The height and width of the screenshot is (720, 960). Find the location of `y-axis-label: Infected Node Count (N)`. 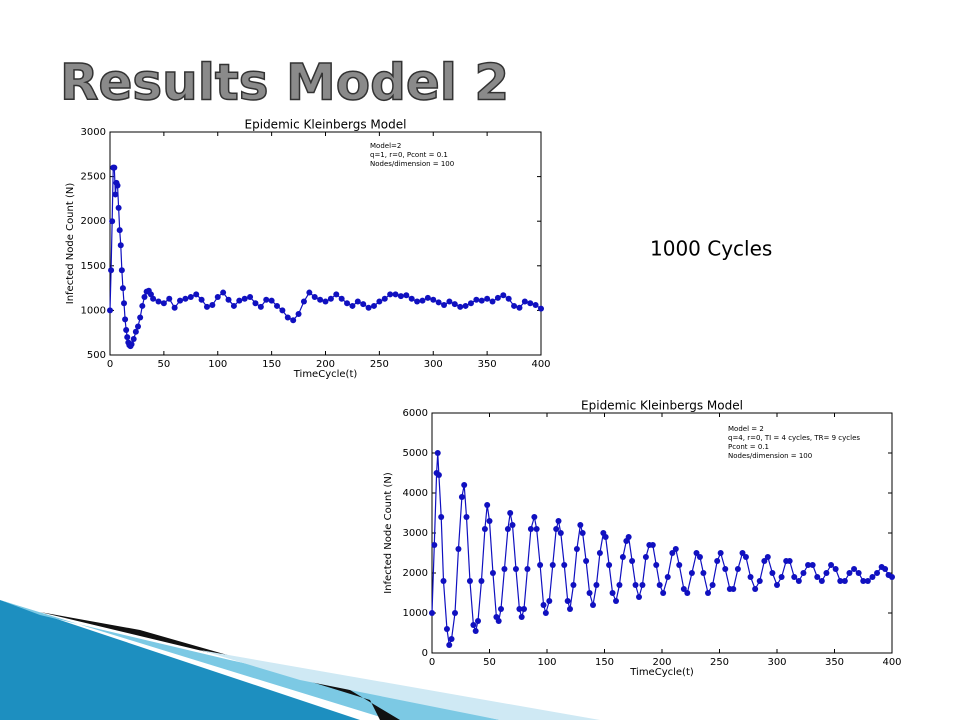

y-axis-label: Infected Node Count (N) is located at coordinates (388, 533).